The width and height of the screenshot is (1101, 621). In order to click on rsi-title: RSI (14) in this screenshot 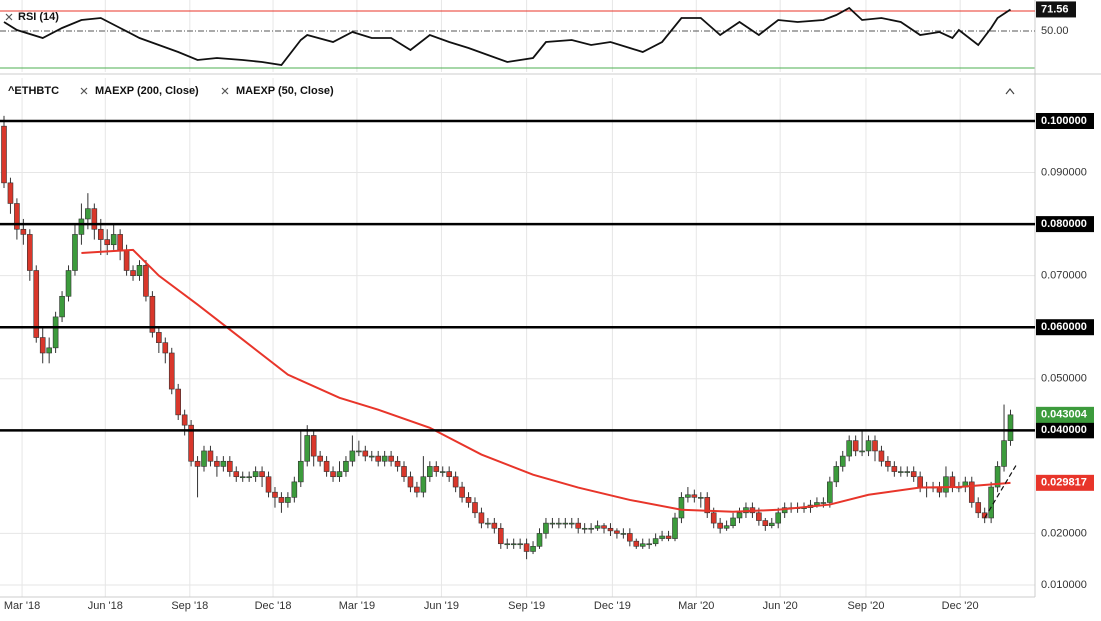, I will do `click(38, 17)`.